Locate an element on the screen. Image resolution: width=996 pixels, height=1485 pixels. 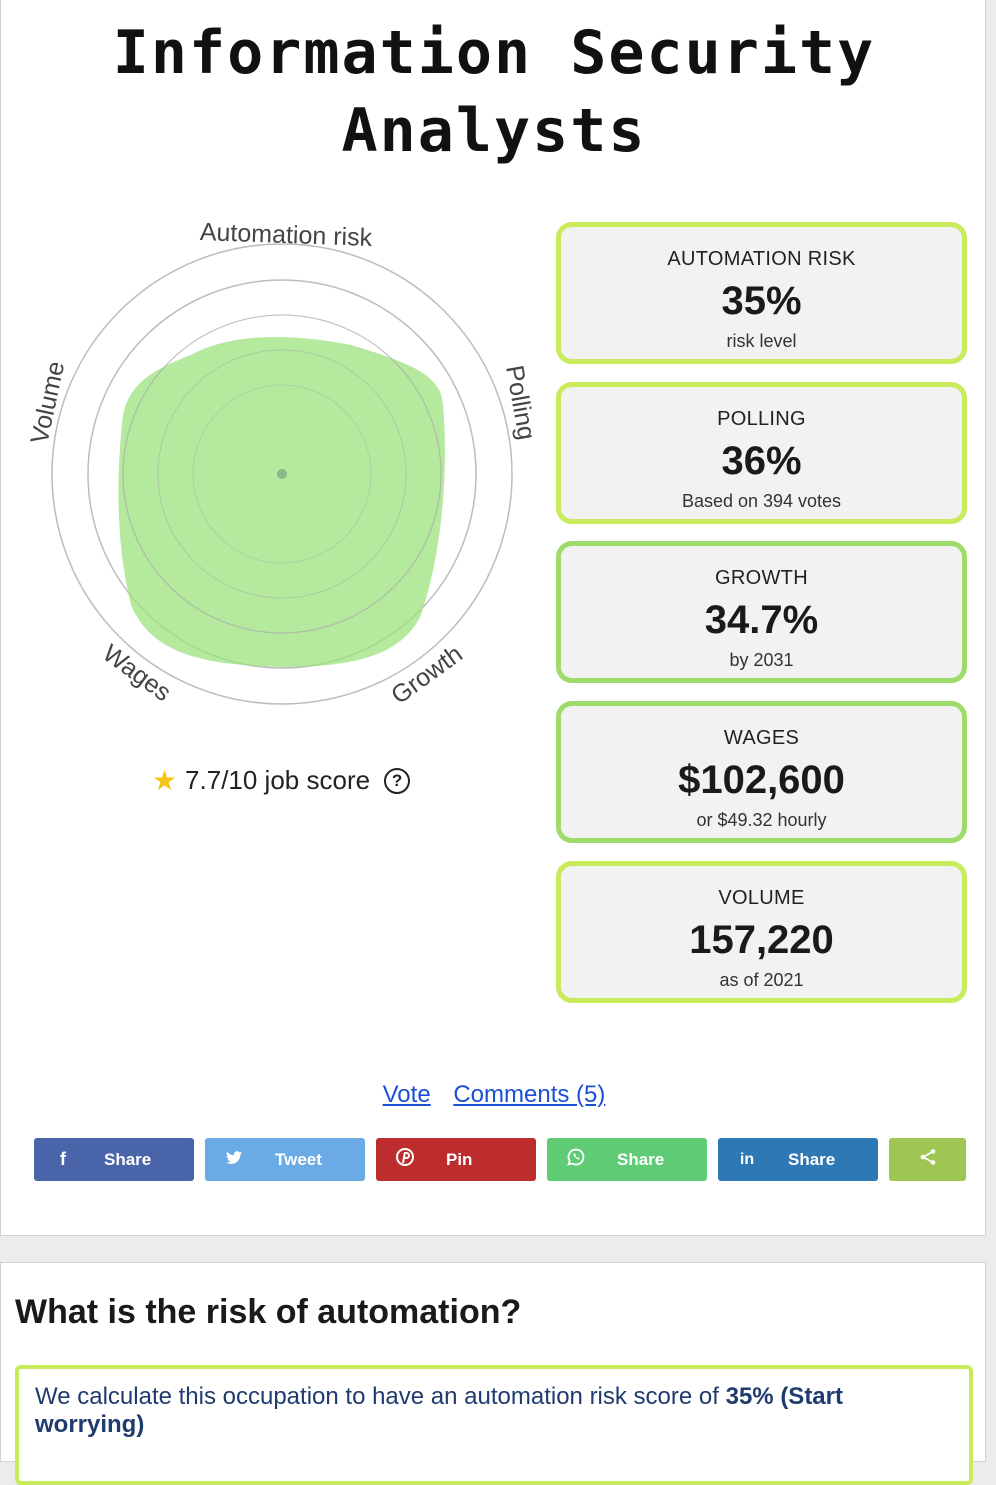
star-icon: ★ is located at coordinates (164, 780).